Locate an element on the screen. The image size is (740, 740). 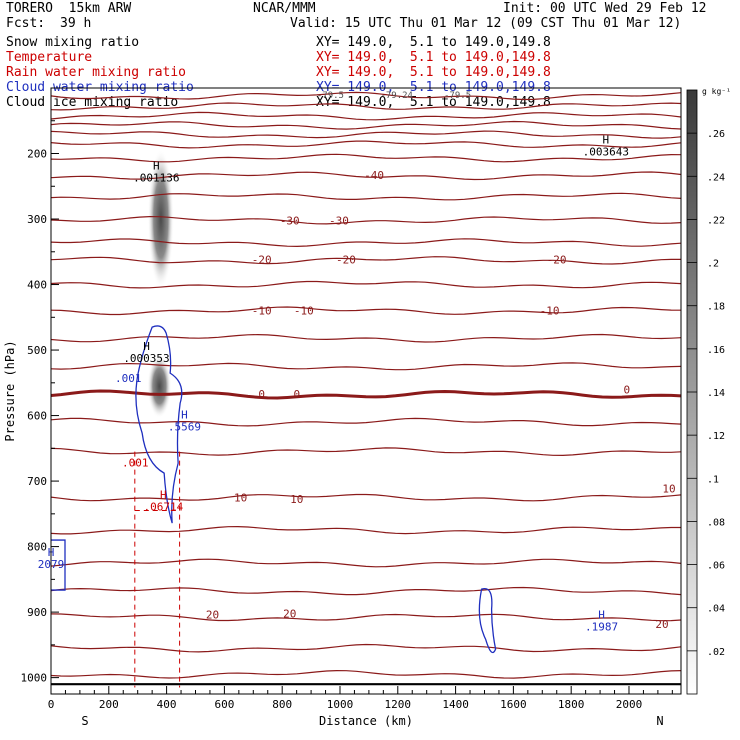
extremum-value: .1987 is located at coordinates (601, 626).